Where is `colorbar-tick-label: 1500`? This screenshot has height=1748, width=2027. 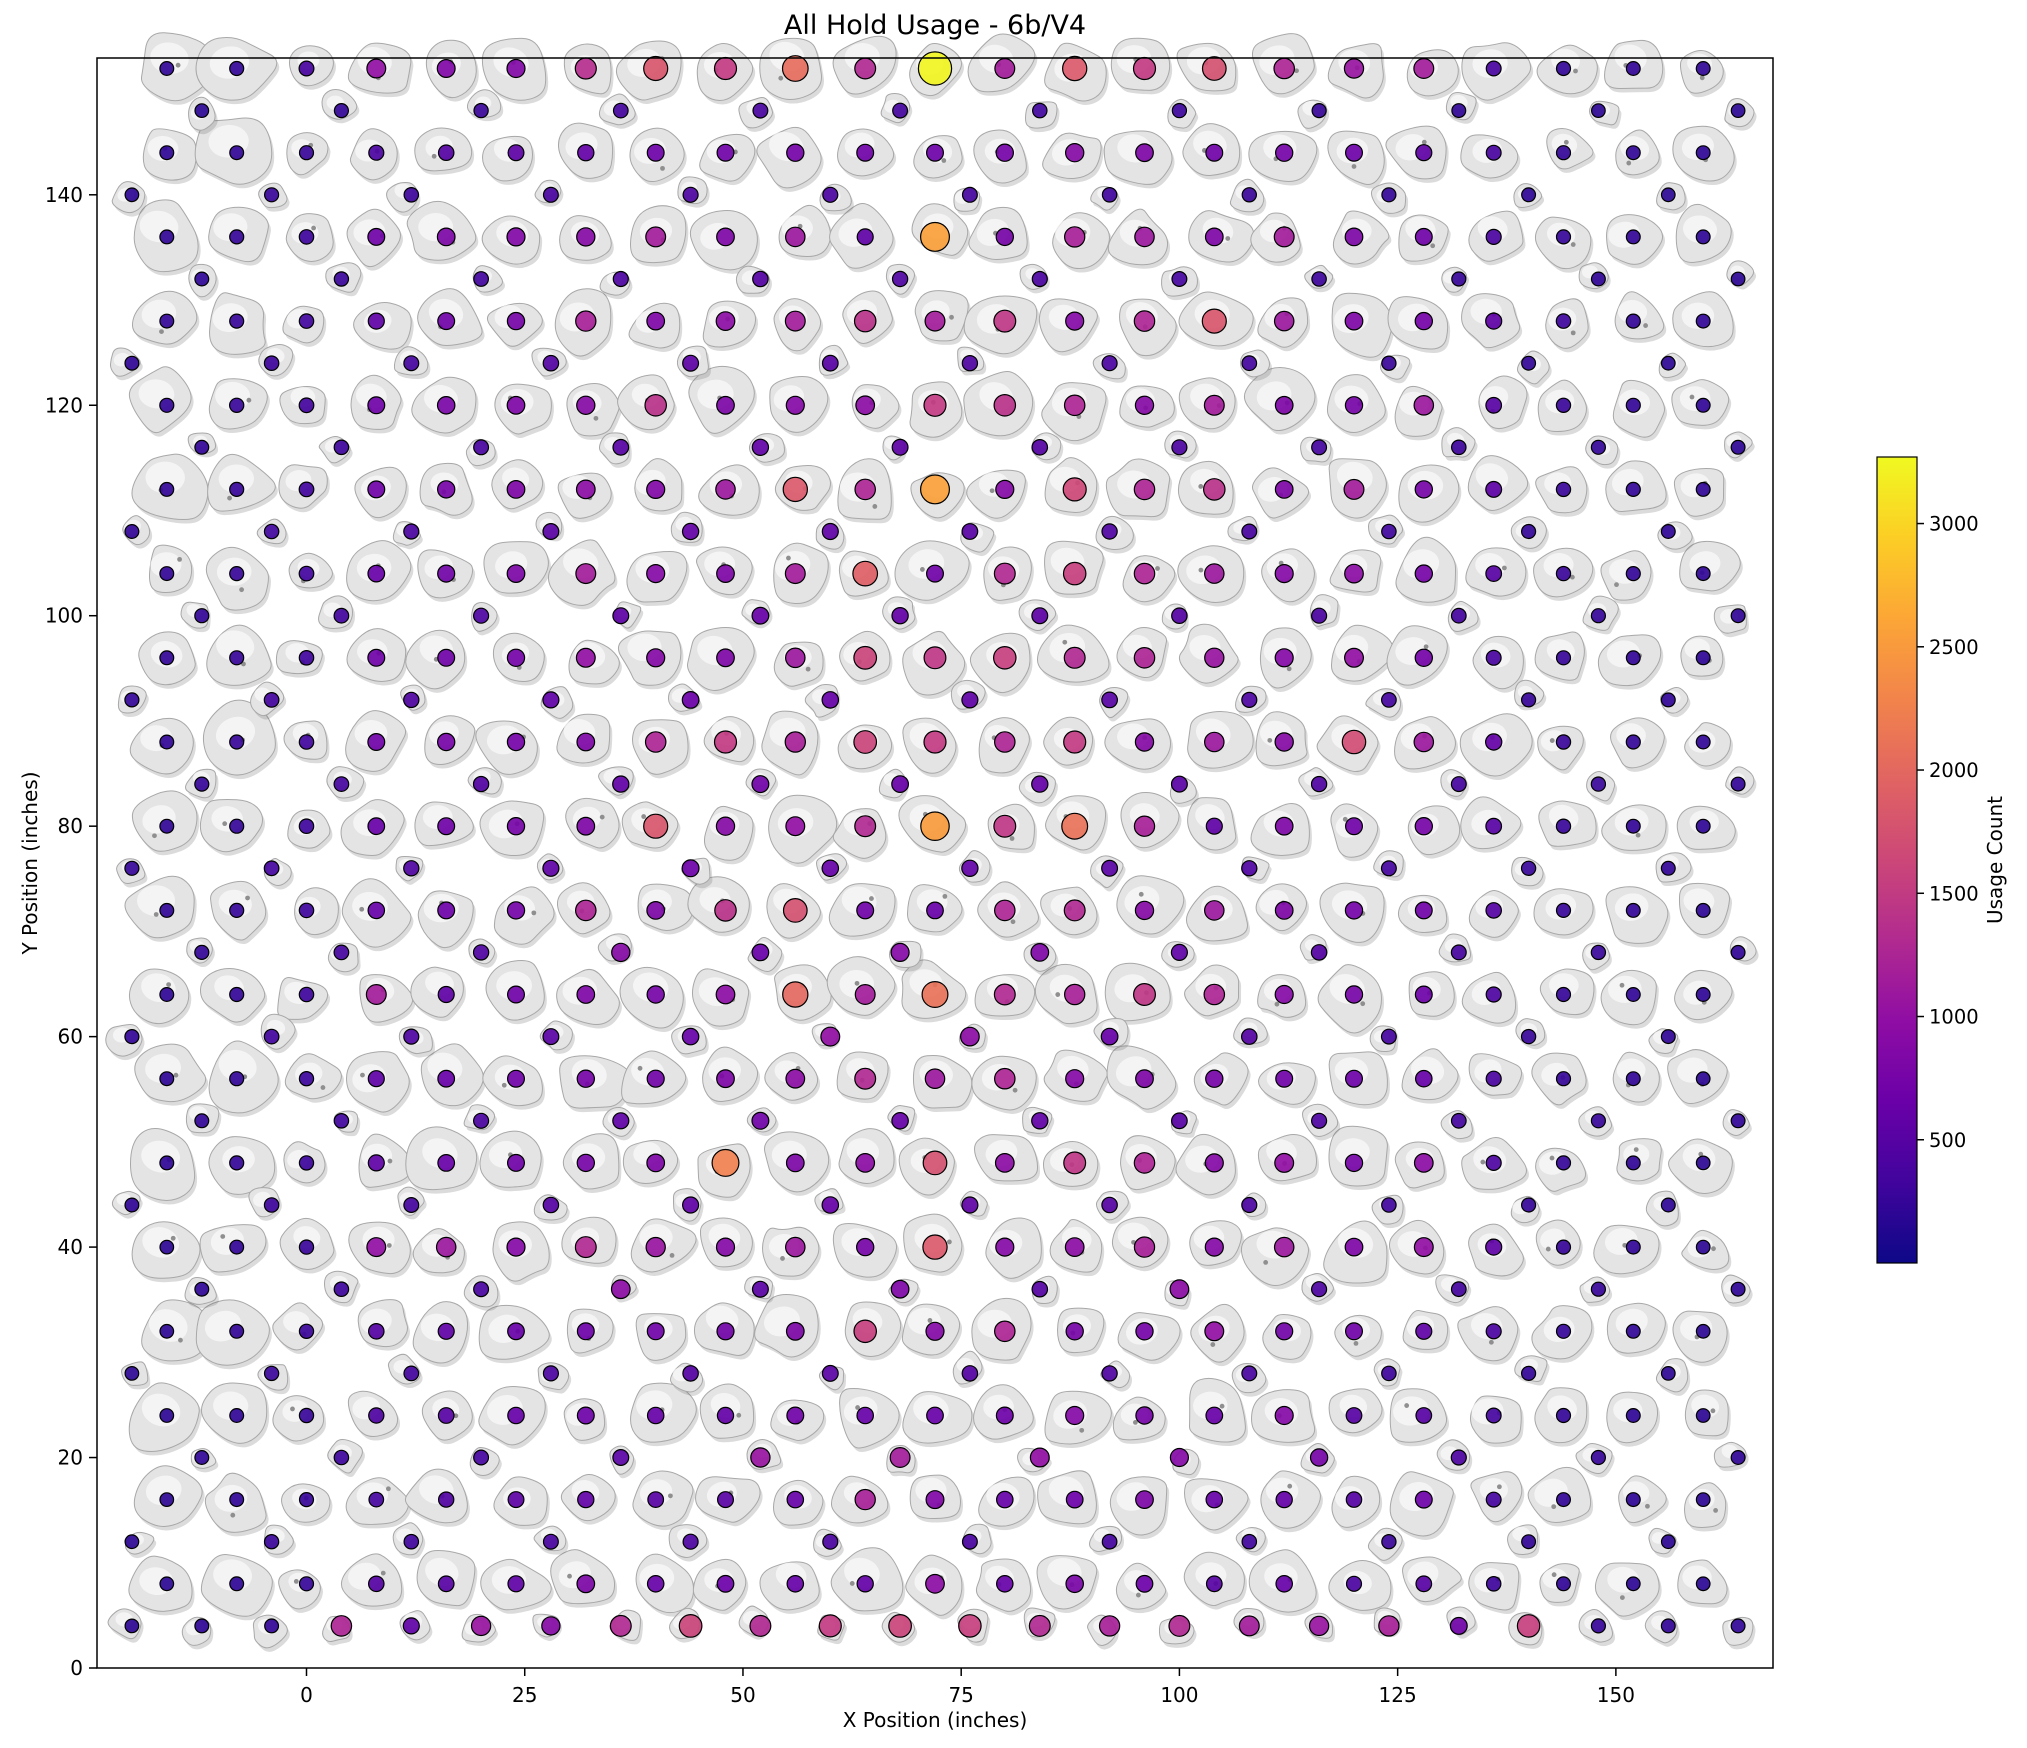
colorbar-tick-label: 1500 is located at coordinates (1954, 893).